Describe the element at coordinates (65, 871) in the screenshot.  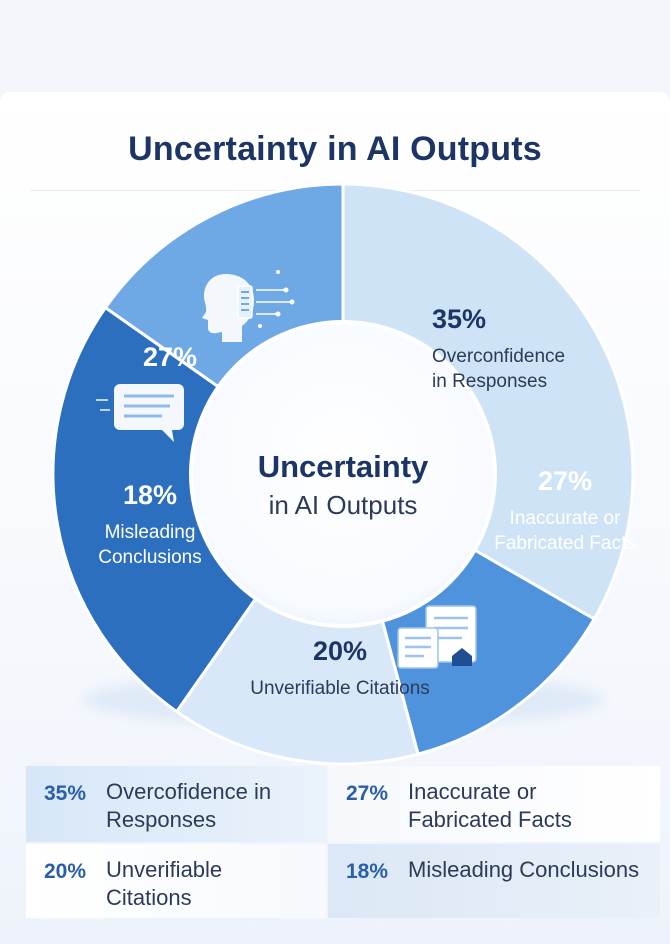
I see `legend-percent: 20%` at that location.